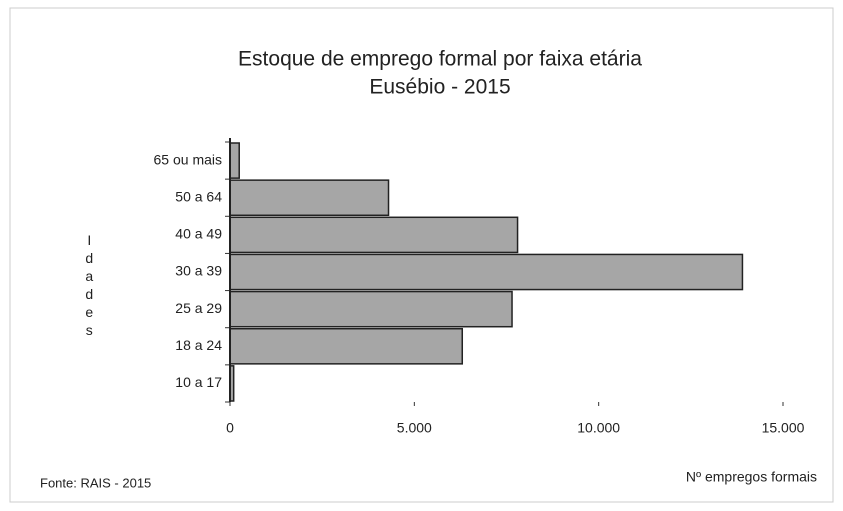 The width and height of the screenshot is (843, 511). Describe the element at coordinates (414, 428) in the screenshot. I see `x-tick-label: 5.000` at that location.